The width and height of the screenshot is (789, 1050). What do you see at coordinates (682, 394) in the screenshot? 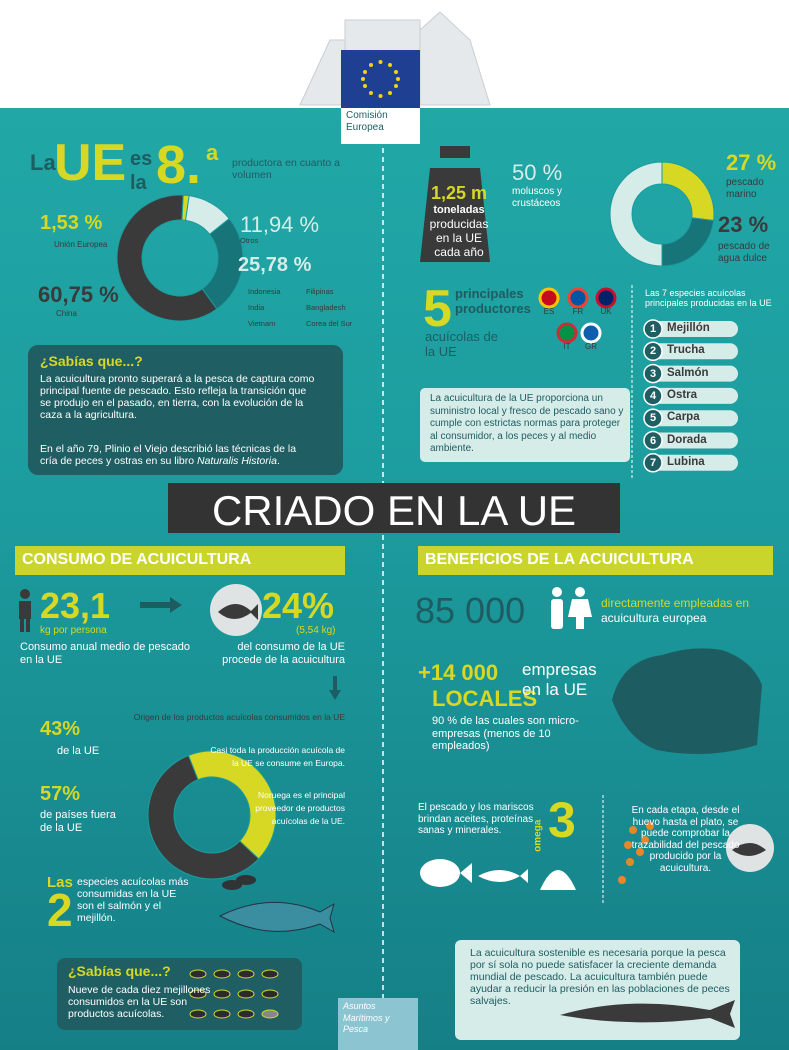
I see `species-items-name: Ostra` at bounding box center [682, 394].